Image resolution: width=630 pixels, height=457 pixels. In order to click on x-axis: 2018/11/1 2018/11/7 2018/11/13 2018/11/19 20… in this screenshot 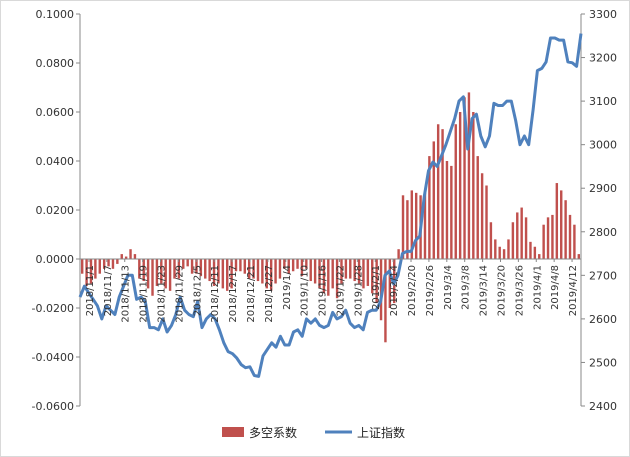, I will do `click(330, 290)`.